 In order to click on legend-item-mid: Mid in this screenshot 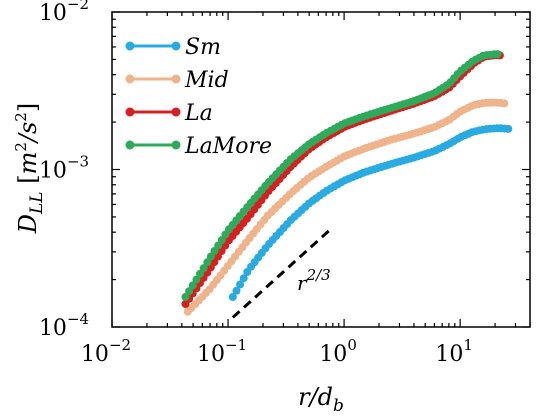, I will do `click(177, 80)`.